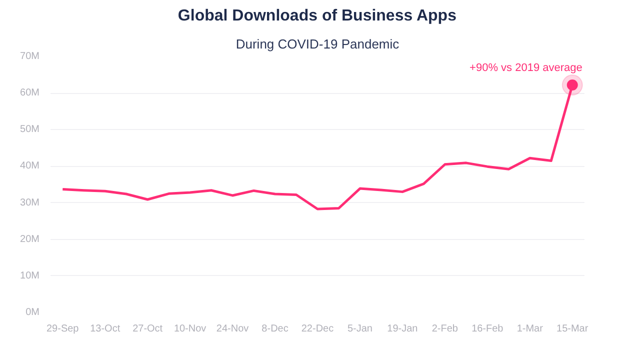  Describe the element at coordinates (30, 93) in the screenshot. I see `y-tick-label: 60M` at that location.